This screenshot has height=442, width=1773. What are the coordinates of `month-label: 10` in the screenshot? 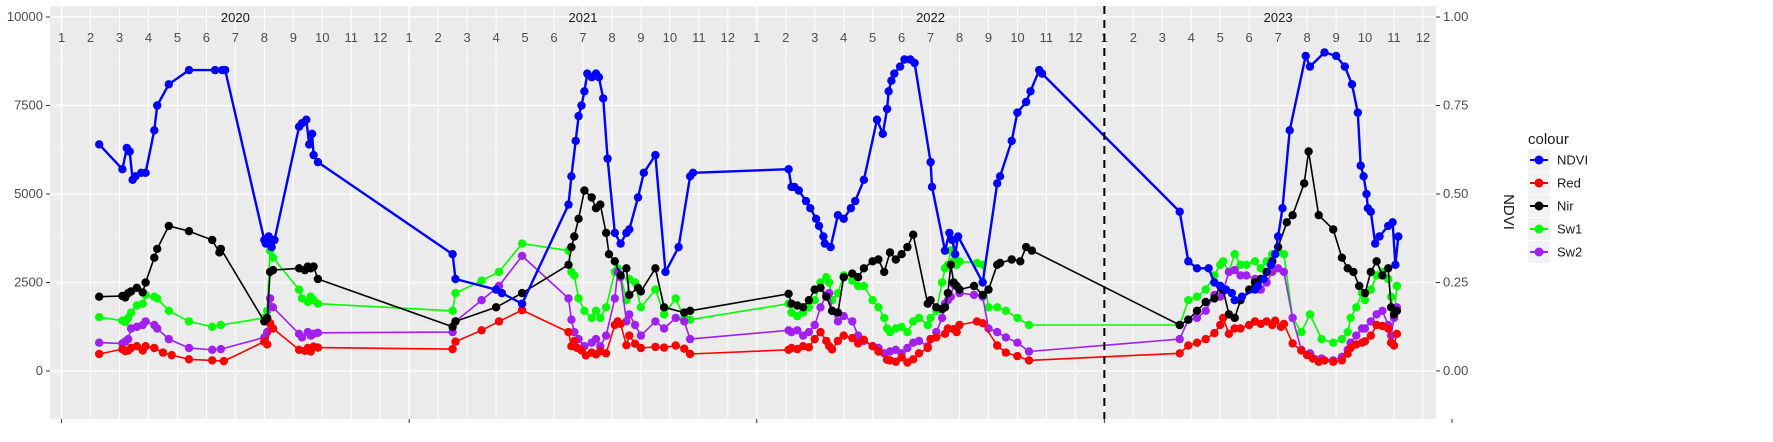 It's located at (1365, 37).